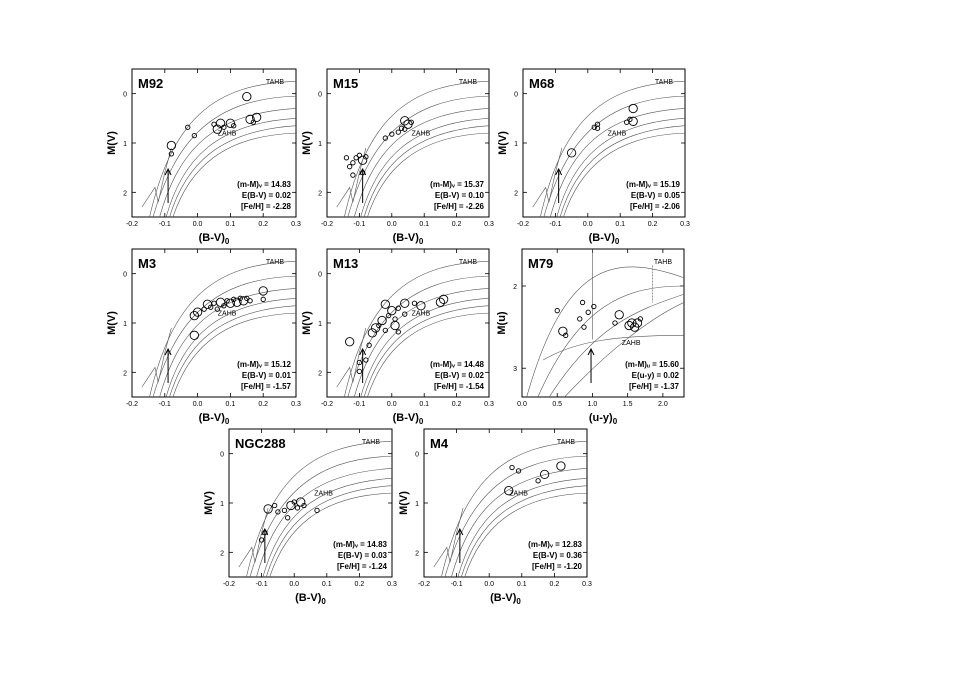  I want to click on parameter-line: [Fe/H] = -1.57, so click(266, 386).